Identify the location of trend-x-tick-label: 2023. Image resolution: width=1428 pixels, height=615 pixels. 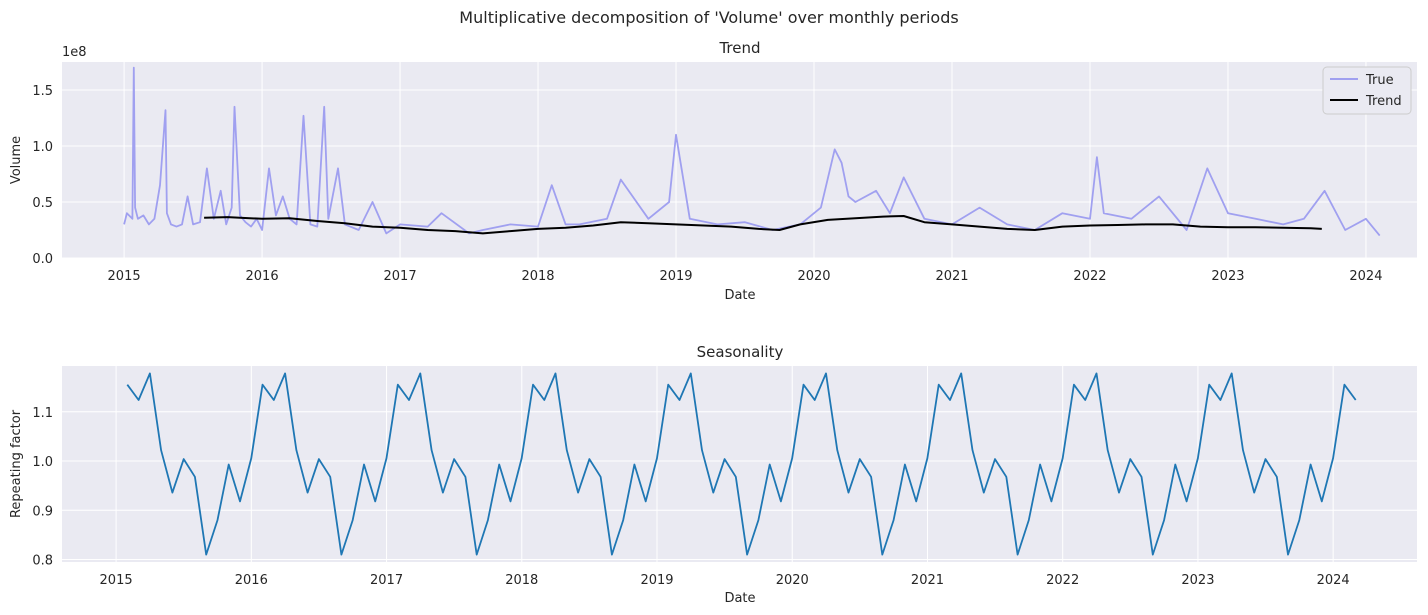
(1227, 276).